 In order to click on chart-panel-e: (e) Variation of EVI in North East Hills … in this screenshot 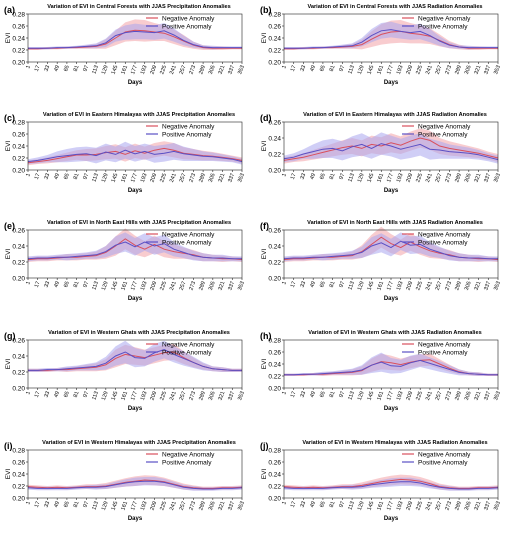, I will do `click(125, 261)`.